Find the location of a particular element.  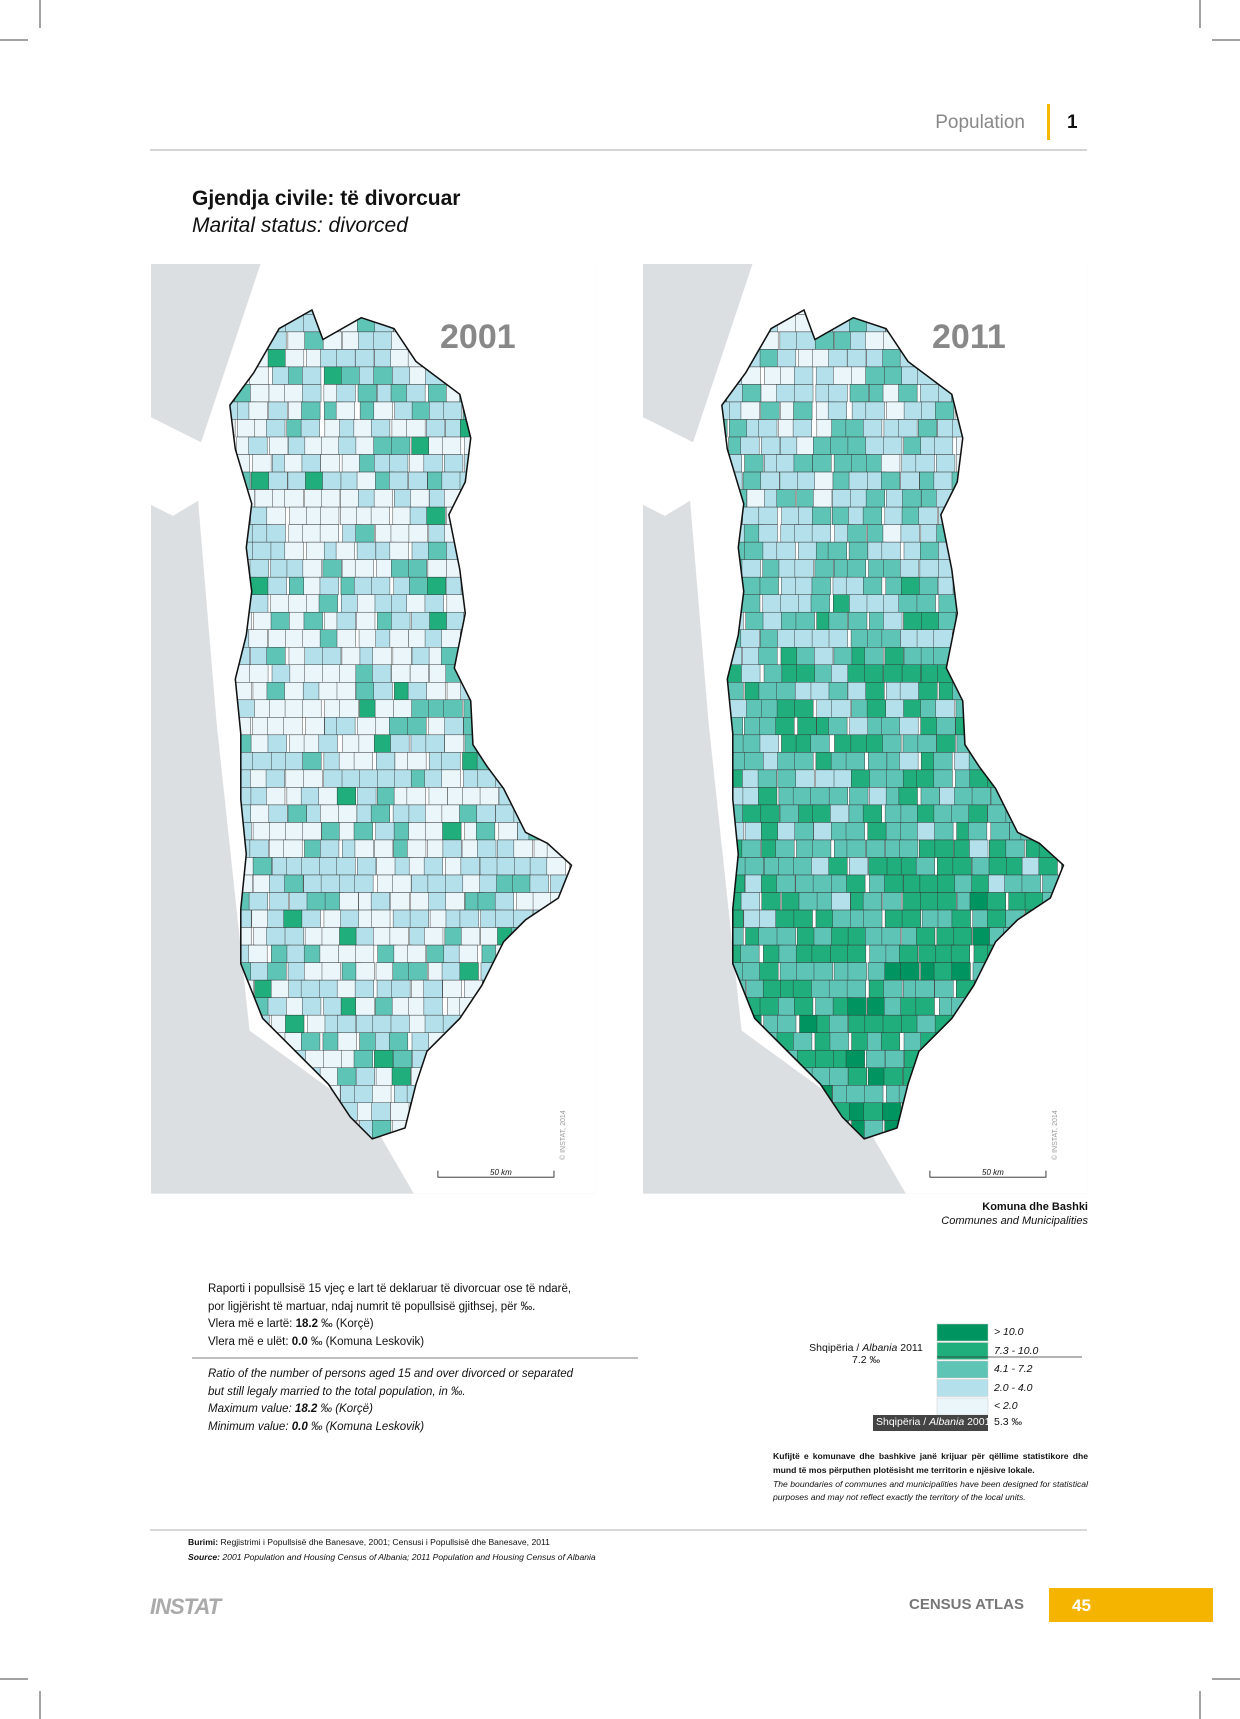

label-en: Albania is located at coordinates (880, 1348).